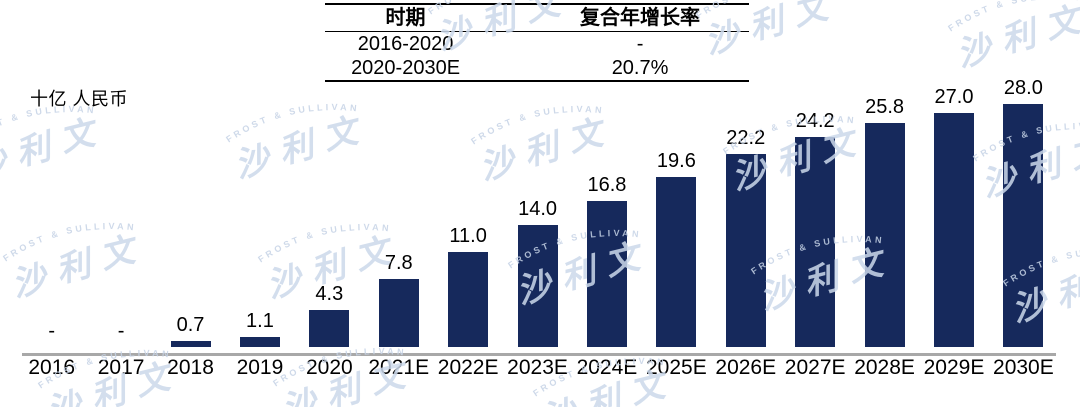 The image size is (1080, 407). Describe the element at coordinates (640, 44) in the screenshot. I see `cagr-table-cell: -` at that location.